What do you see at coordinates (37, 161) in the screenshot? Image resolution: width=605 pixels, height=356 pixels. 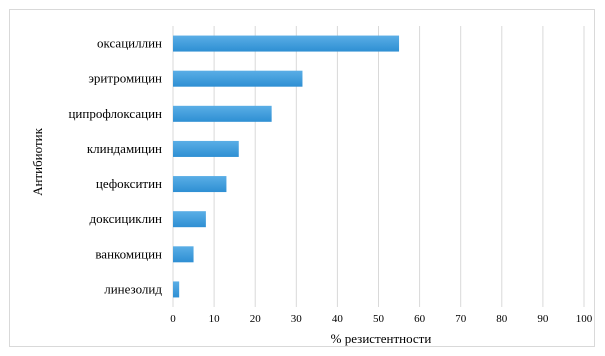 I see `y-axis-title: Антибиотик` at bounding box center [37, 161].